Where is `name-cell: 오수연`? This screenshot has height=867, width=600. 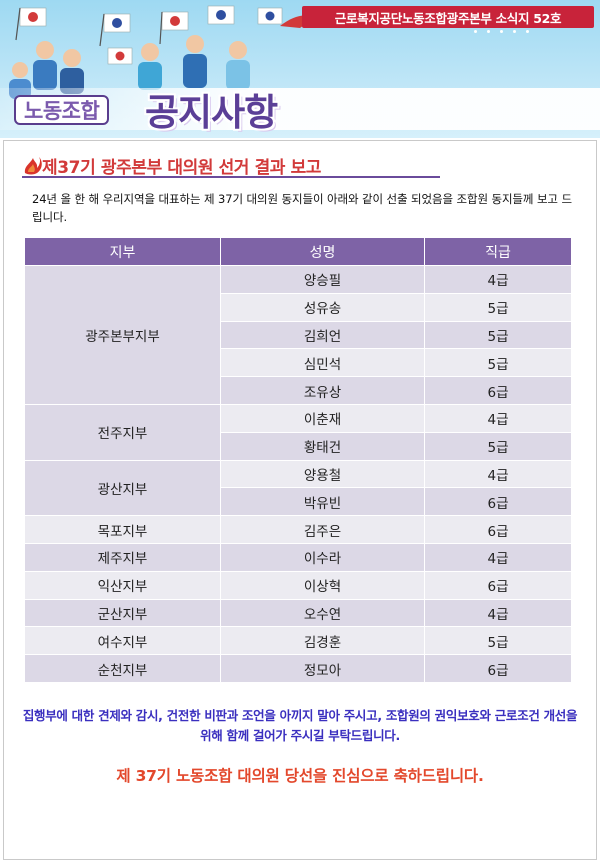 name-cell: 오수연 is located at coordinates (322, 613).